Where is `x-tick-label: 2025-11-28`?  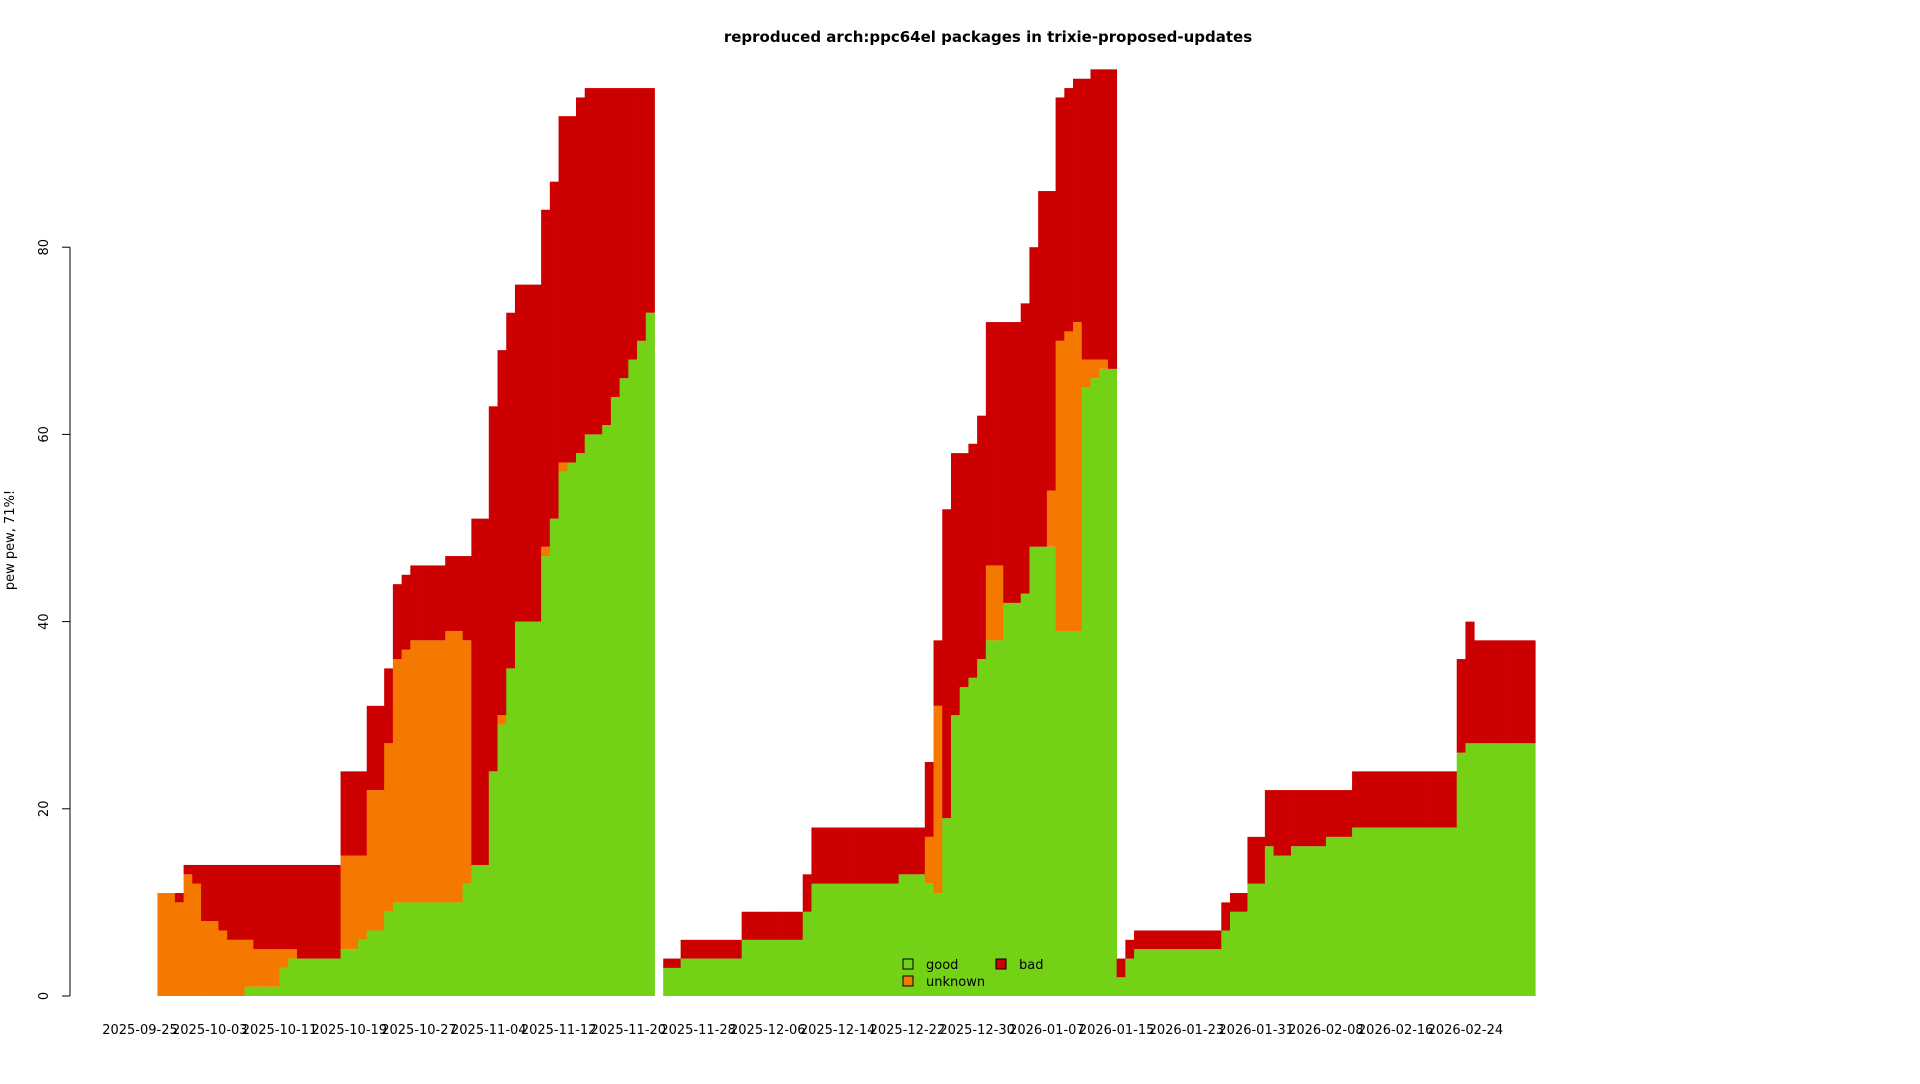 x-tick-label: 2025-11-28 is located at coordinates (698, 1030).